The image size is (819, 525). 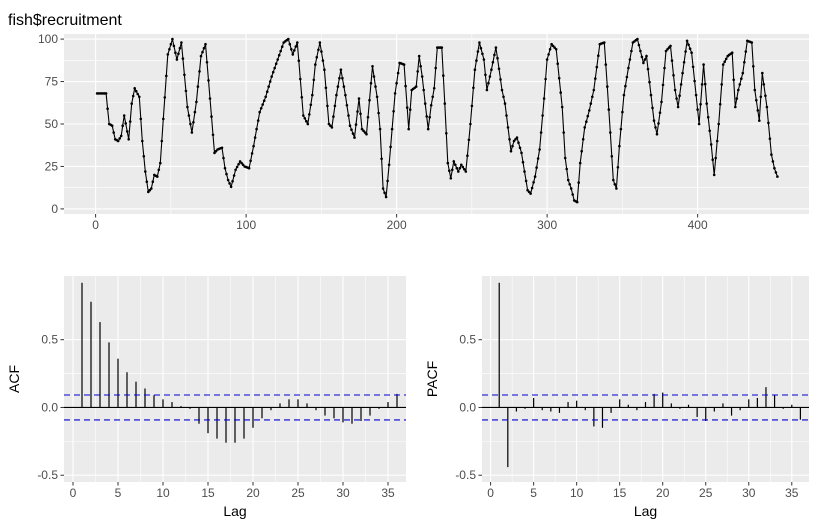 I want to click on pacf-y-tick-label: 0.0, so click(x=467, y=407).